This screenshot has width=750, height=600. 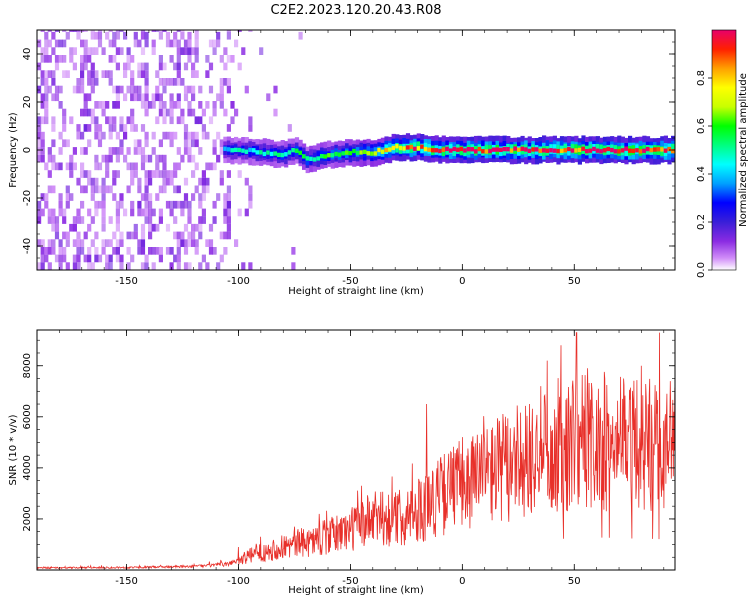 What do you see at coordinates (704, 174) in the screenshot?
I see `colorbar-ticks: 0.0 0.2 0.4 0.6 0.8` at bounding box center [704, 174].